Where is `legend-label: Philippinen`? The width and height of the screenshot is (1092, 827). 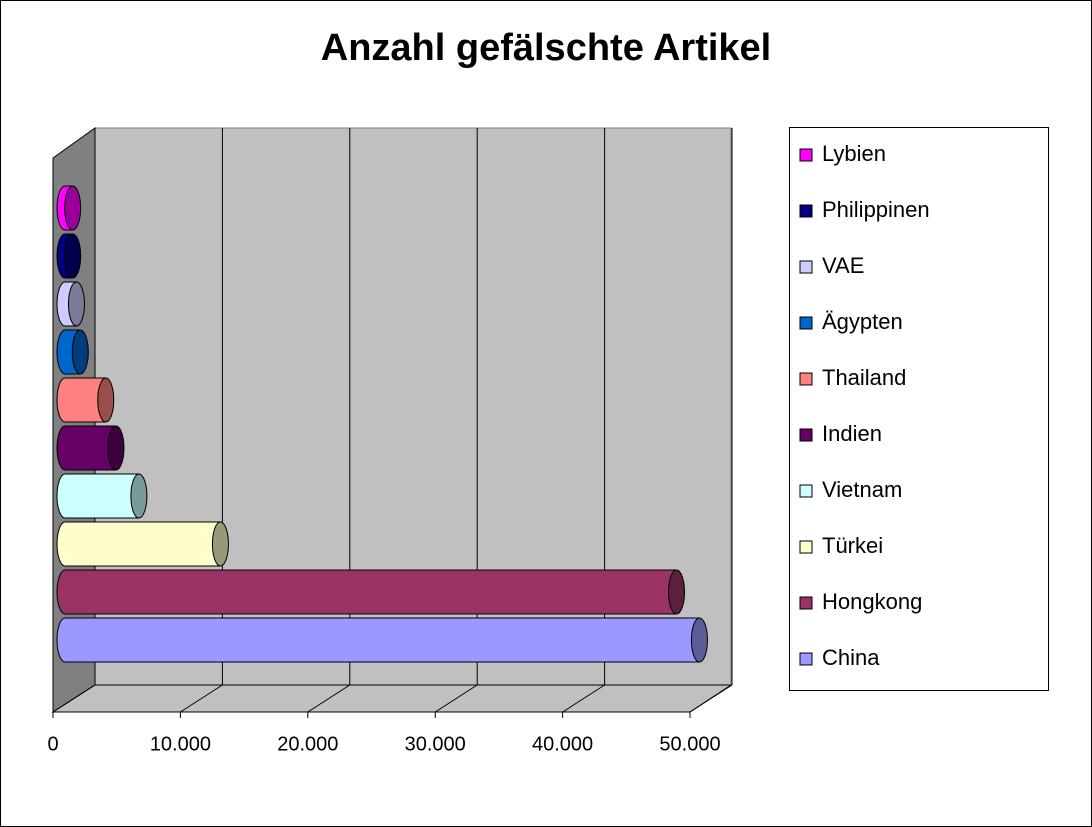 legend-label: Philippinen is located at coordinates (876, 209).